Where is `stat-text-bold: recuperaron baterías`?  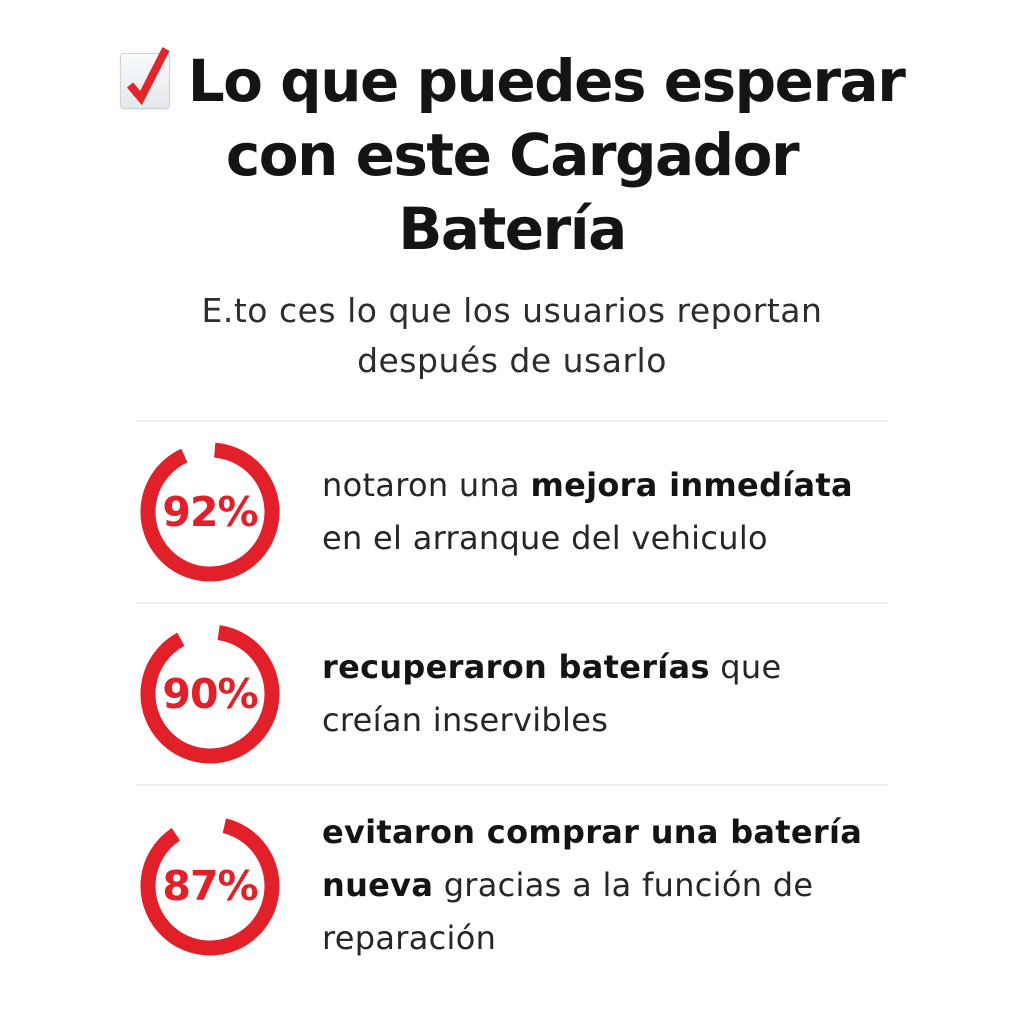
stat-text-bold: recuperaron baterías is located at coordinates (516, 667).